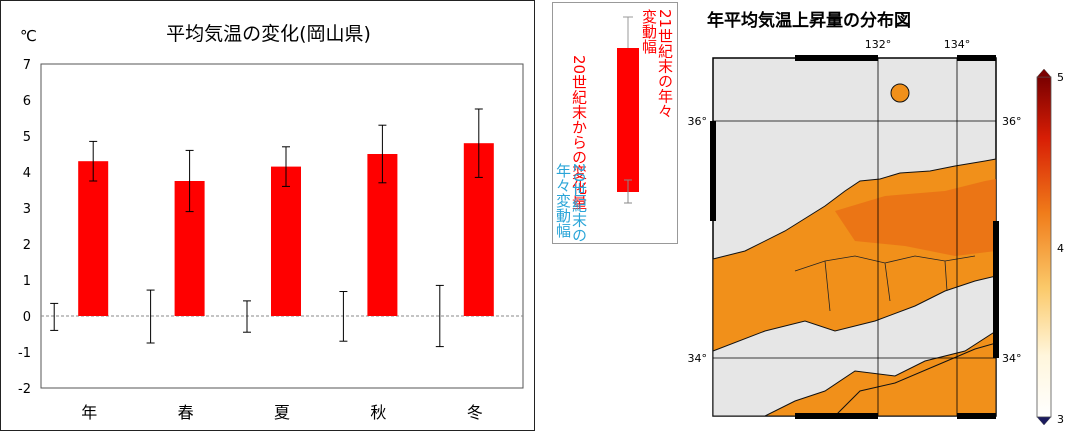 The image size is (1065, 431). I want to click on y-tick-label: 1, so click(27, 281).